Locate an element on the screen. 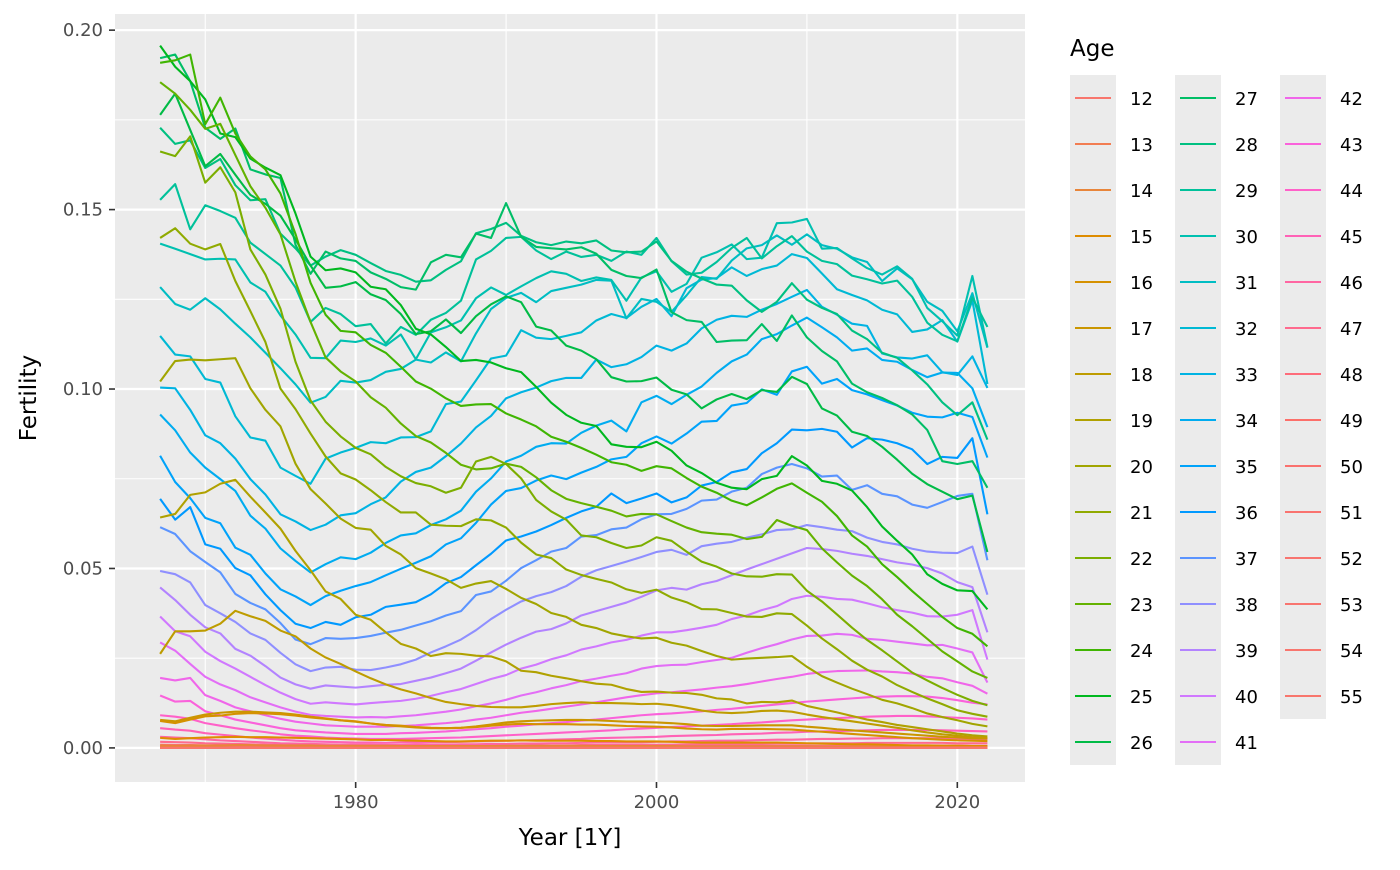  legend-label-age-27: 27 is located at coordinates (1246, 99).